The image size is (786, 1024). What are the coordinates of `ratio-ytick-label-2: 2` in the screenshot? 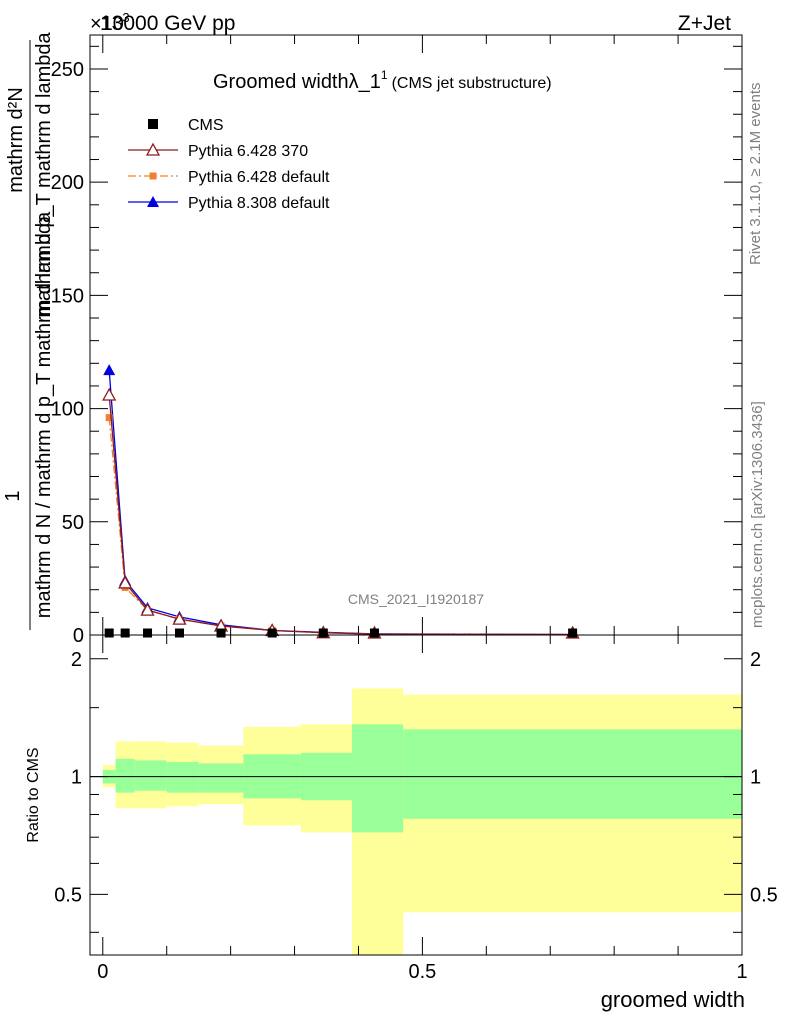 It's located at (76, 660).